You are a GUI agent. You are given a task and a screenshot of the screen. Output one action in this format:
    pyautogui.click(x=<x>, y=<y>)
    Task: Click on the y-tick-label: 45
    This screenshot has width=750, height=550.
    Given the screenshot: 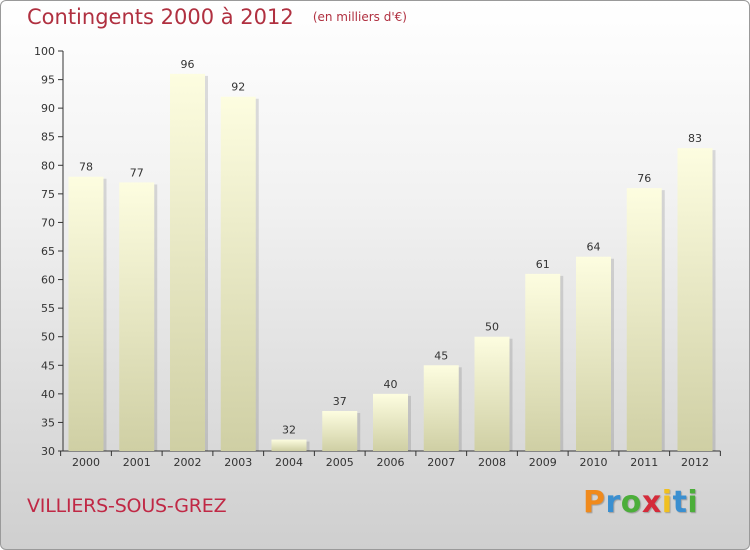 What is the action you would take?
    pyautogui.click(x=48, y=365)
    